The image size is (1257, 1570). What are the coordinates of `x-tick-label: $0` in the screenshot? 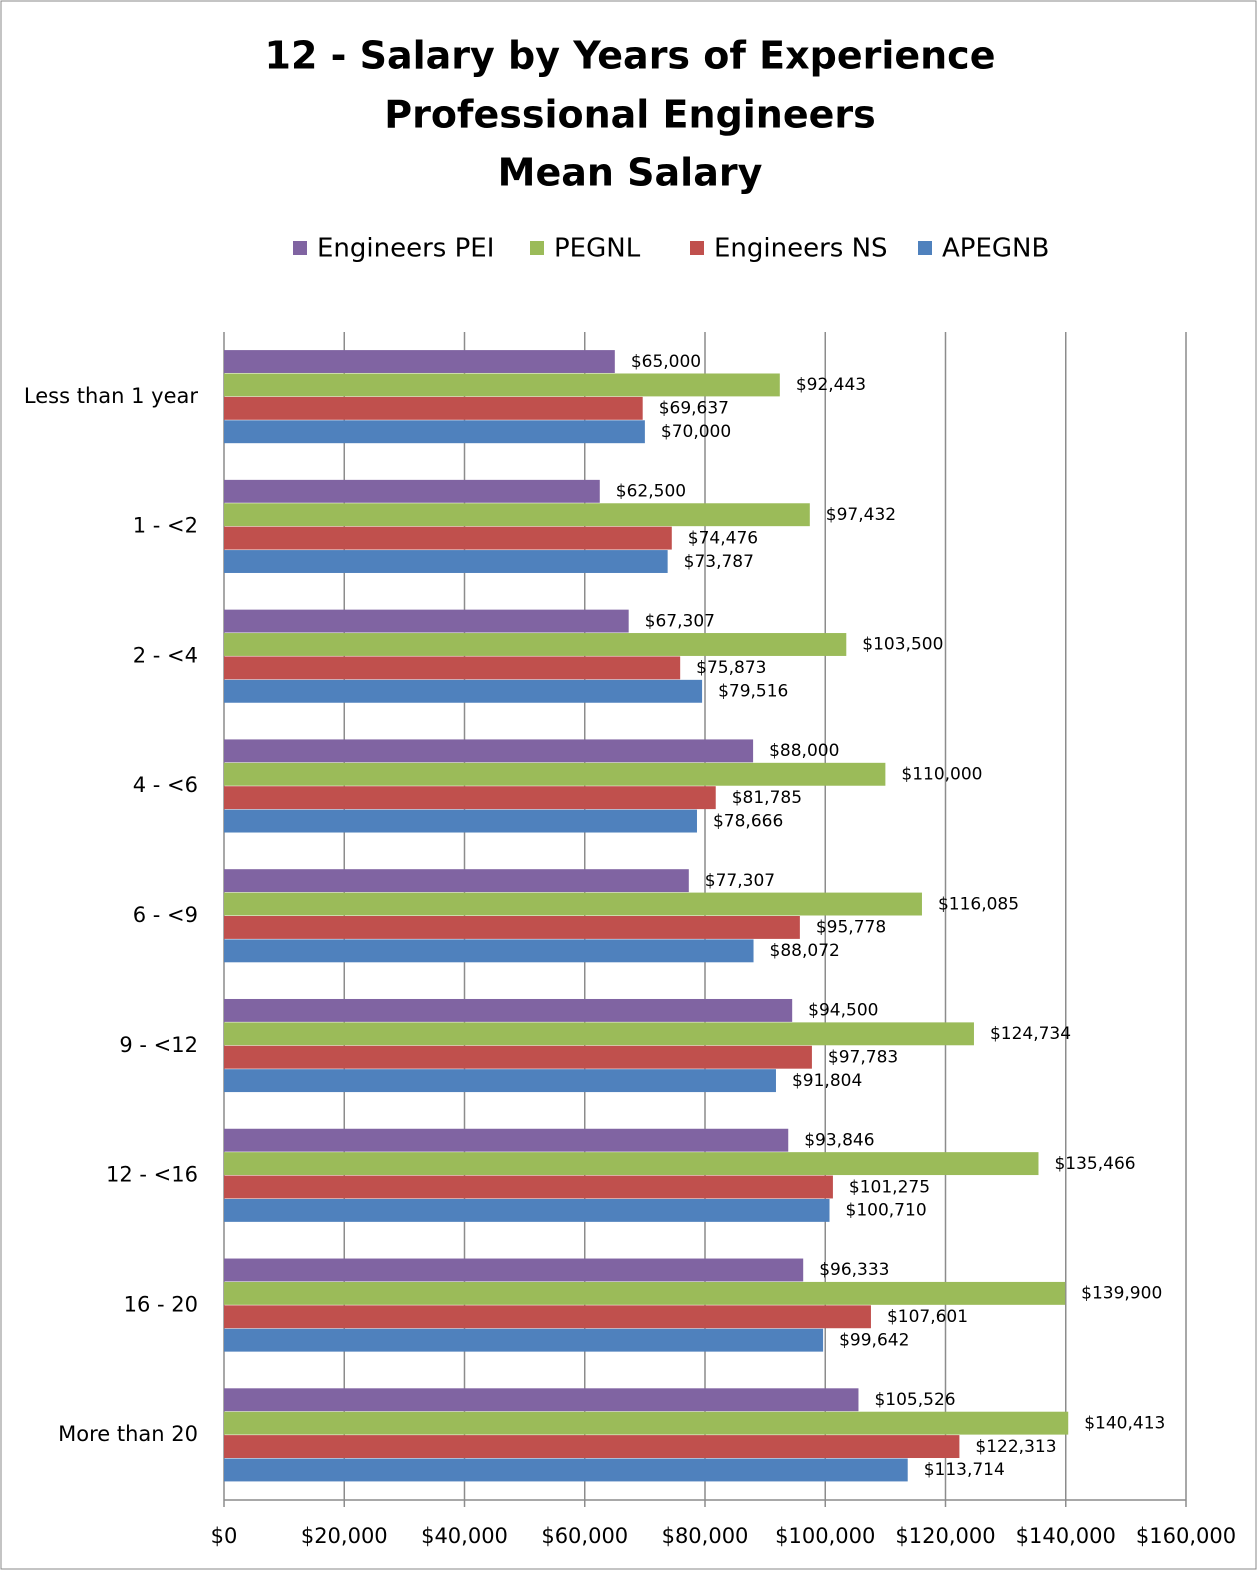 It's located at (224, 1536).